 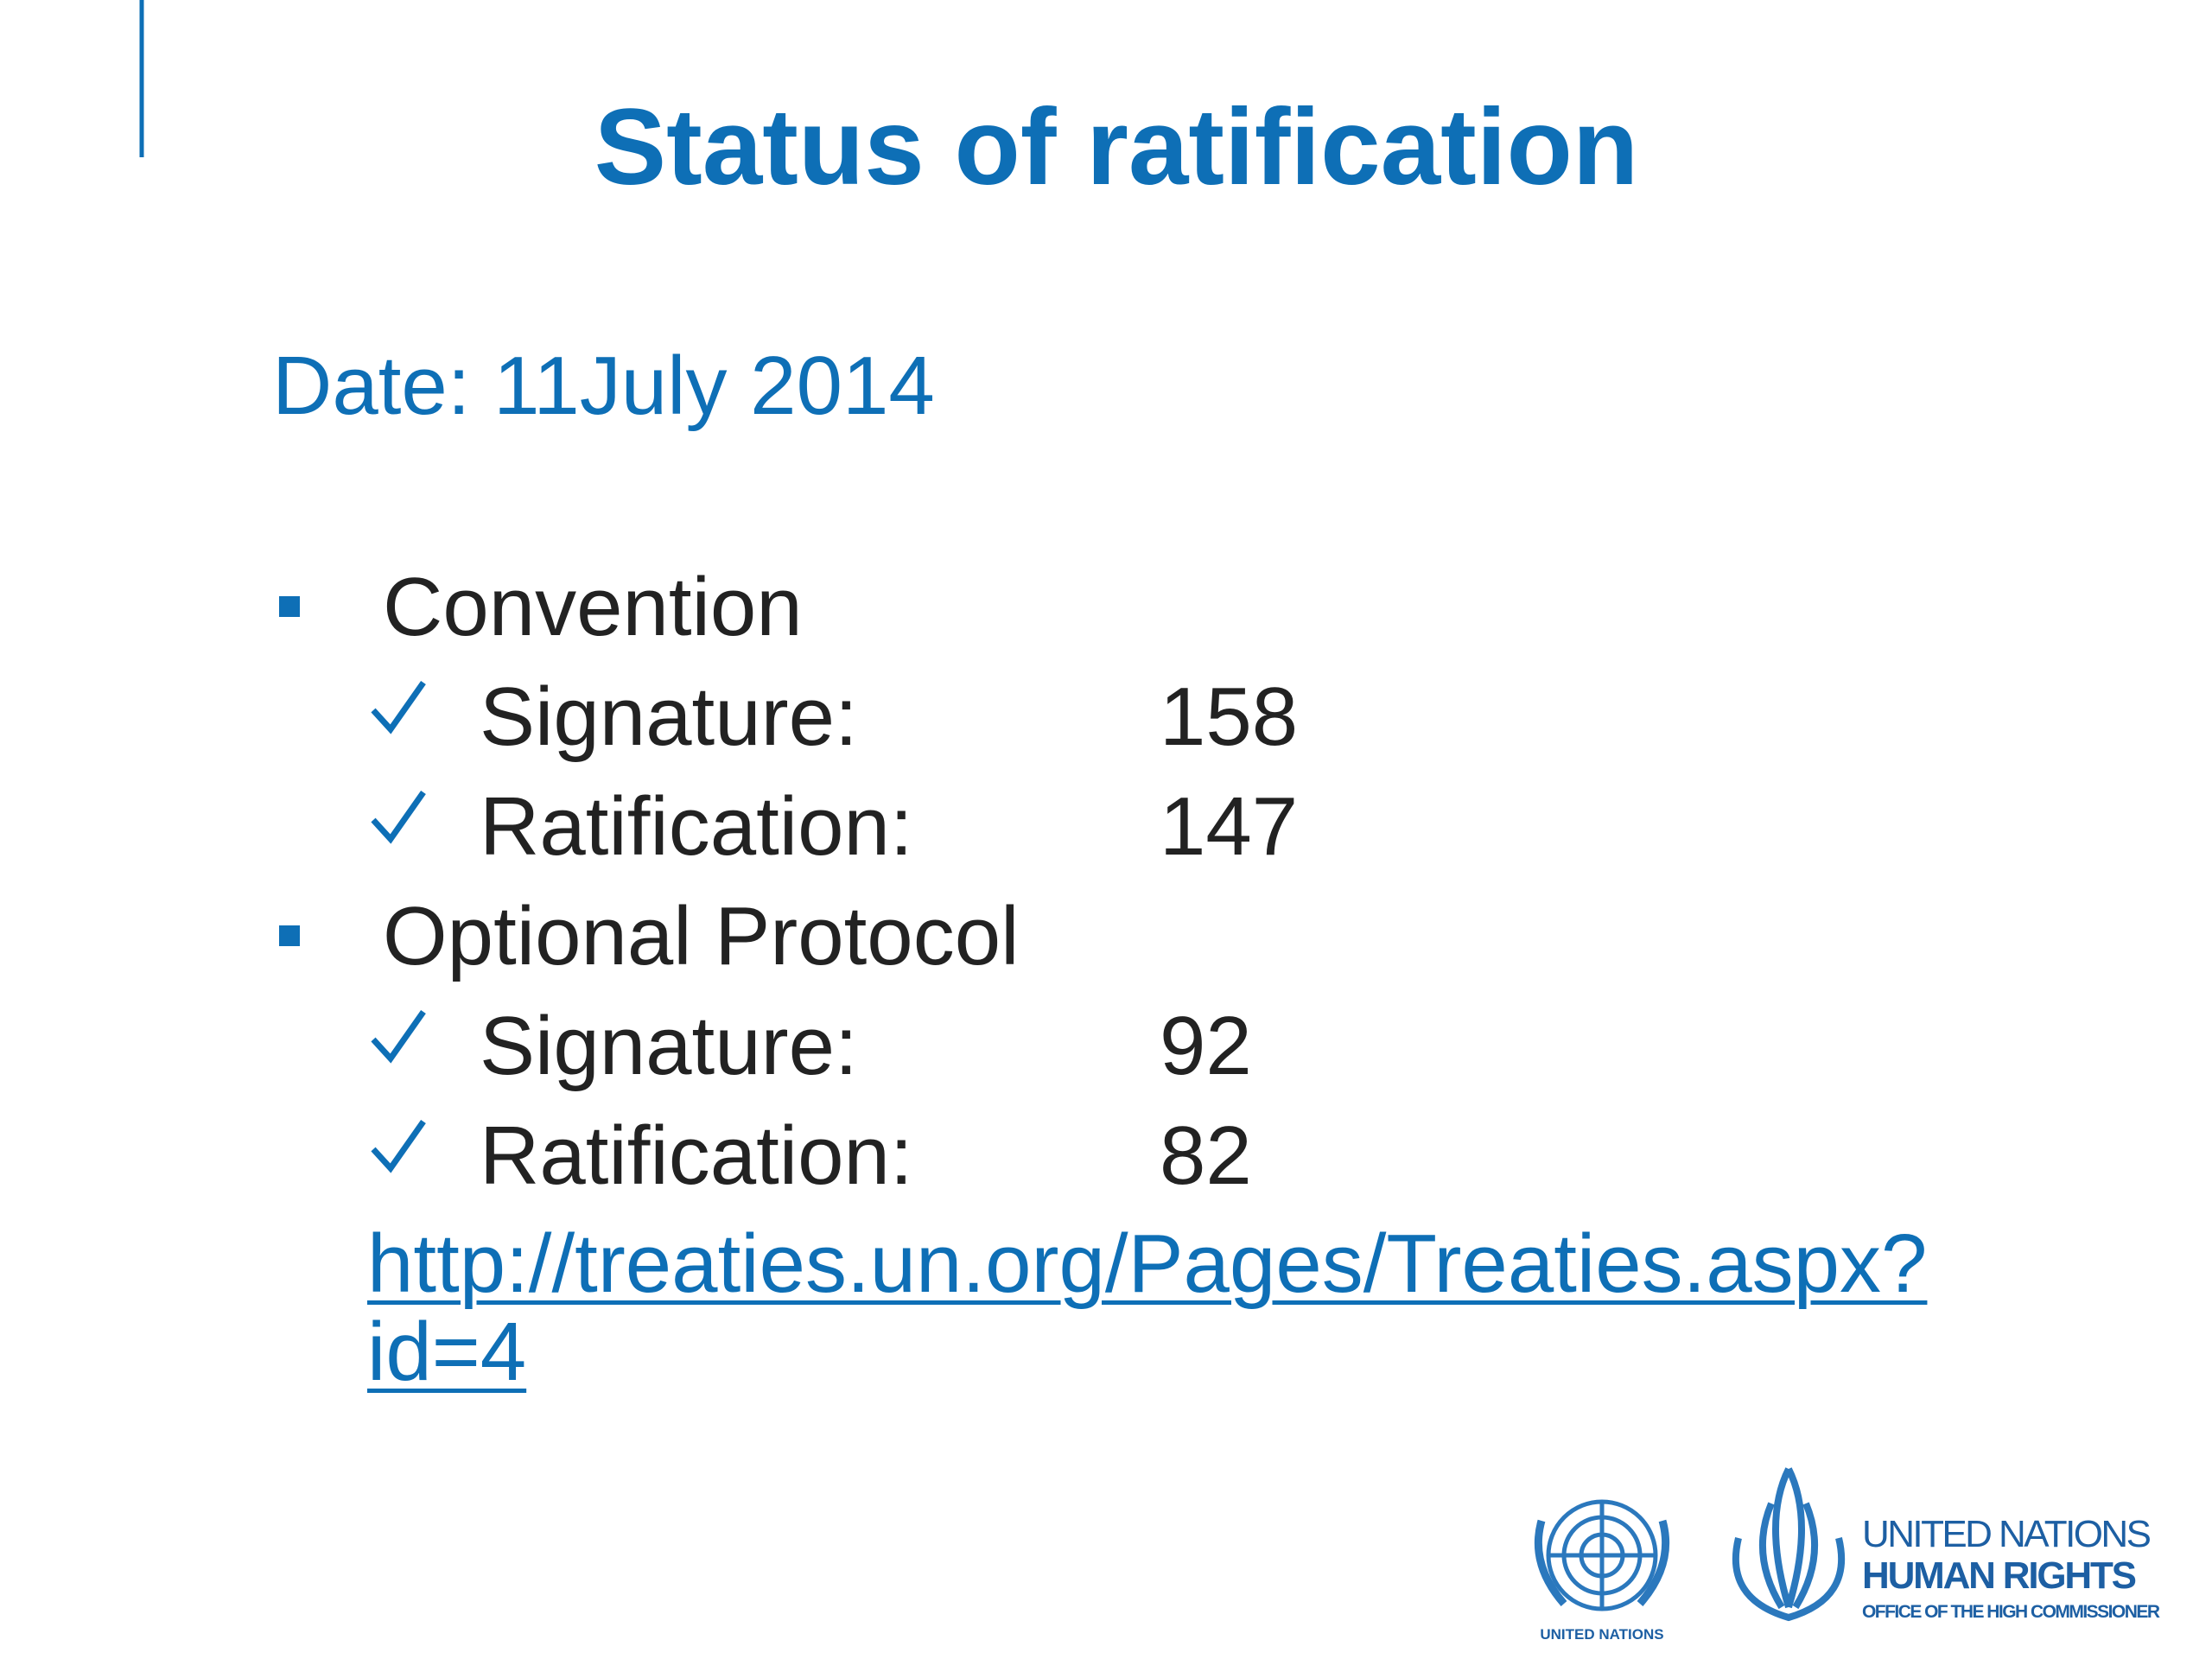 I want to click on ohchr-line2: HUMAN RIGHTS, so click(x=1999, y=1575).